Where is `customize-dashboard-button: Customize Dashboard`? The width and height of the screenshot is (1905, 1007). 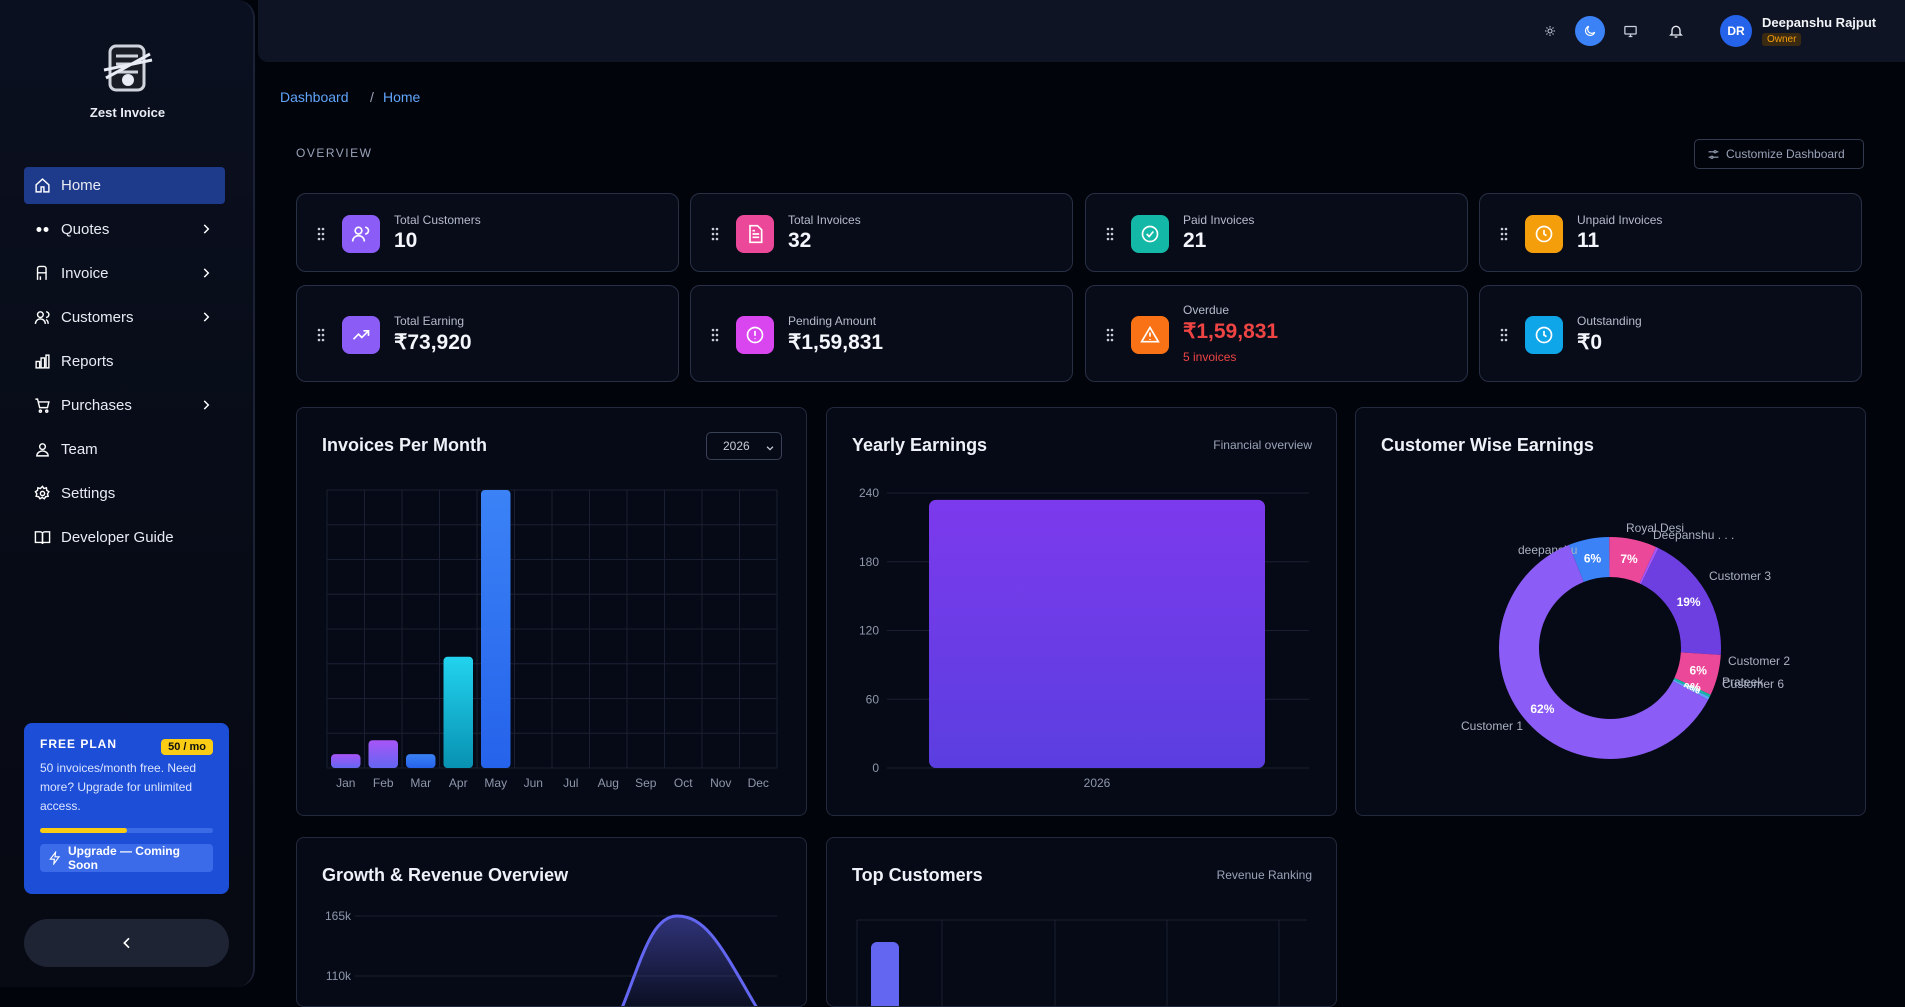 customize-dashboard-button: Customize Dashboard is located at coordinates (1779, 154).